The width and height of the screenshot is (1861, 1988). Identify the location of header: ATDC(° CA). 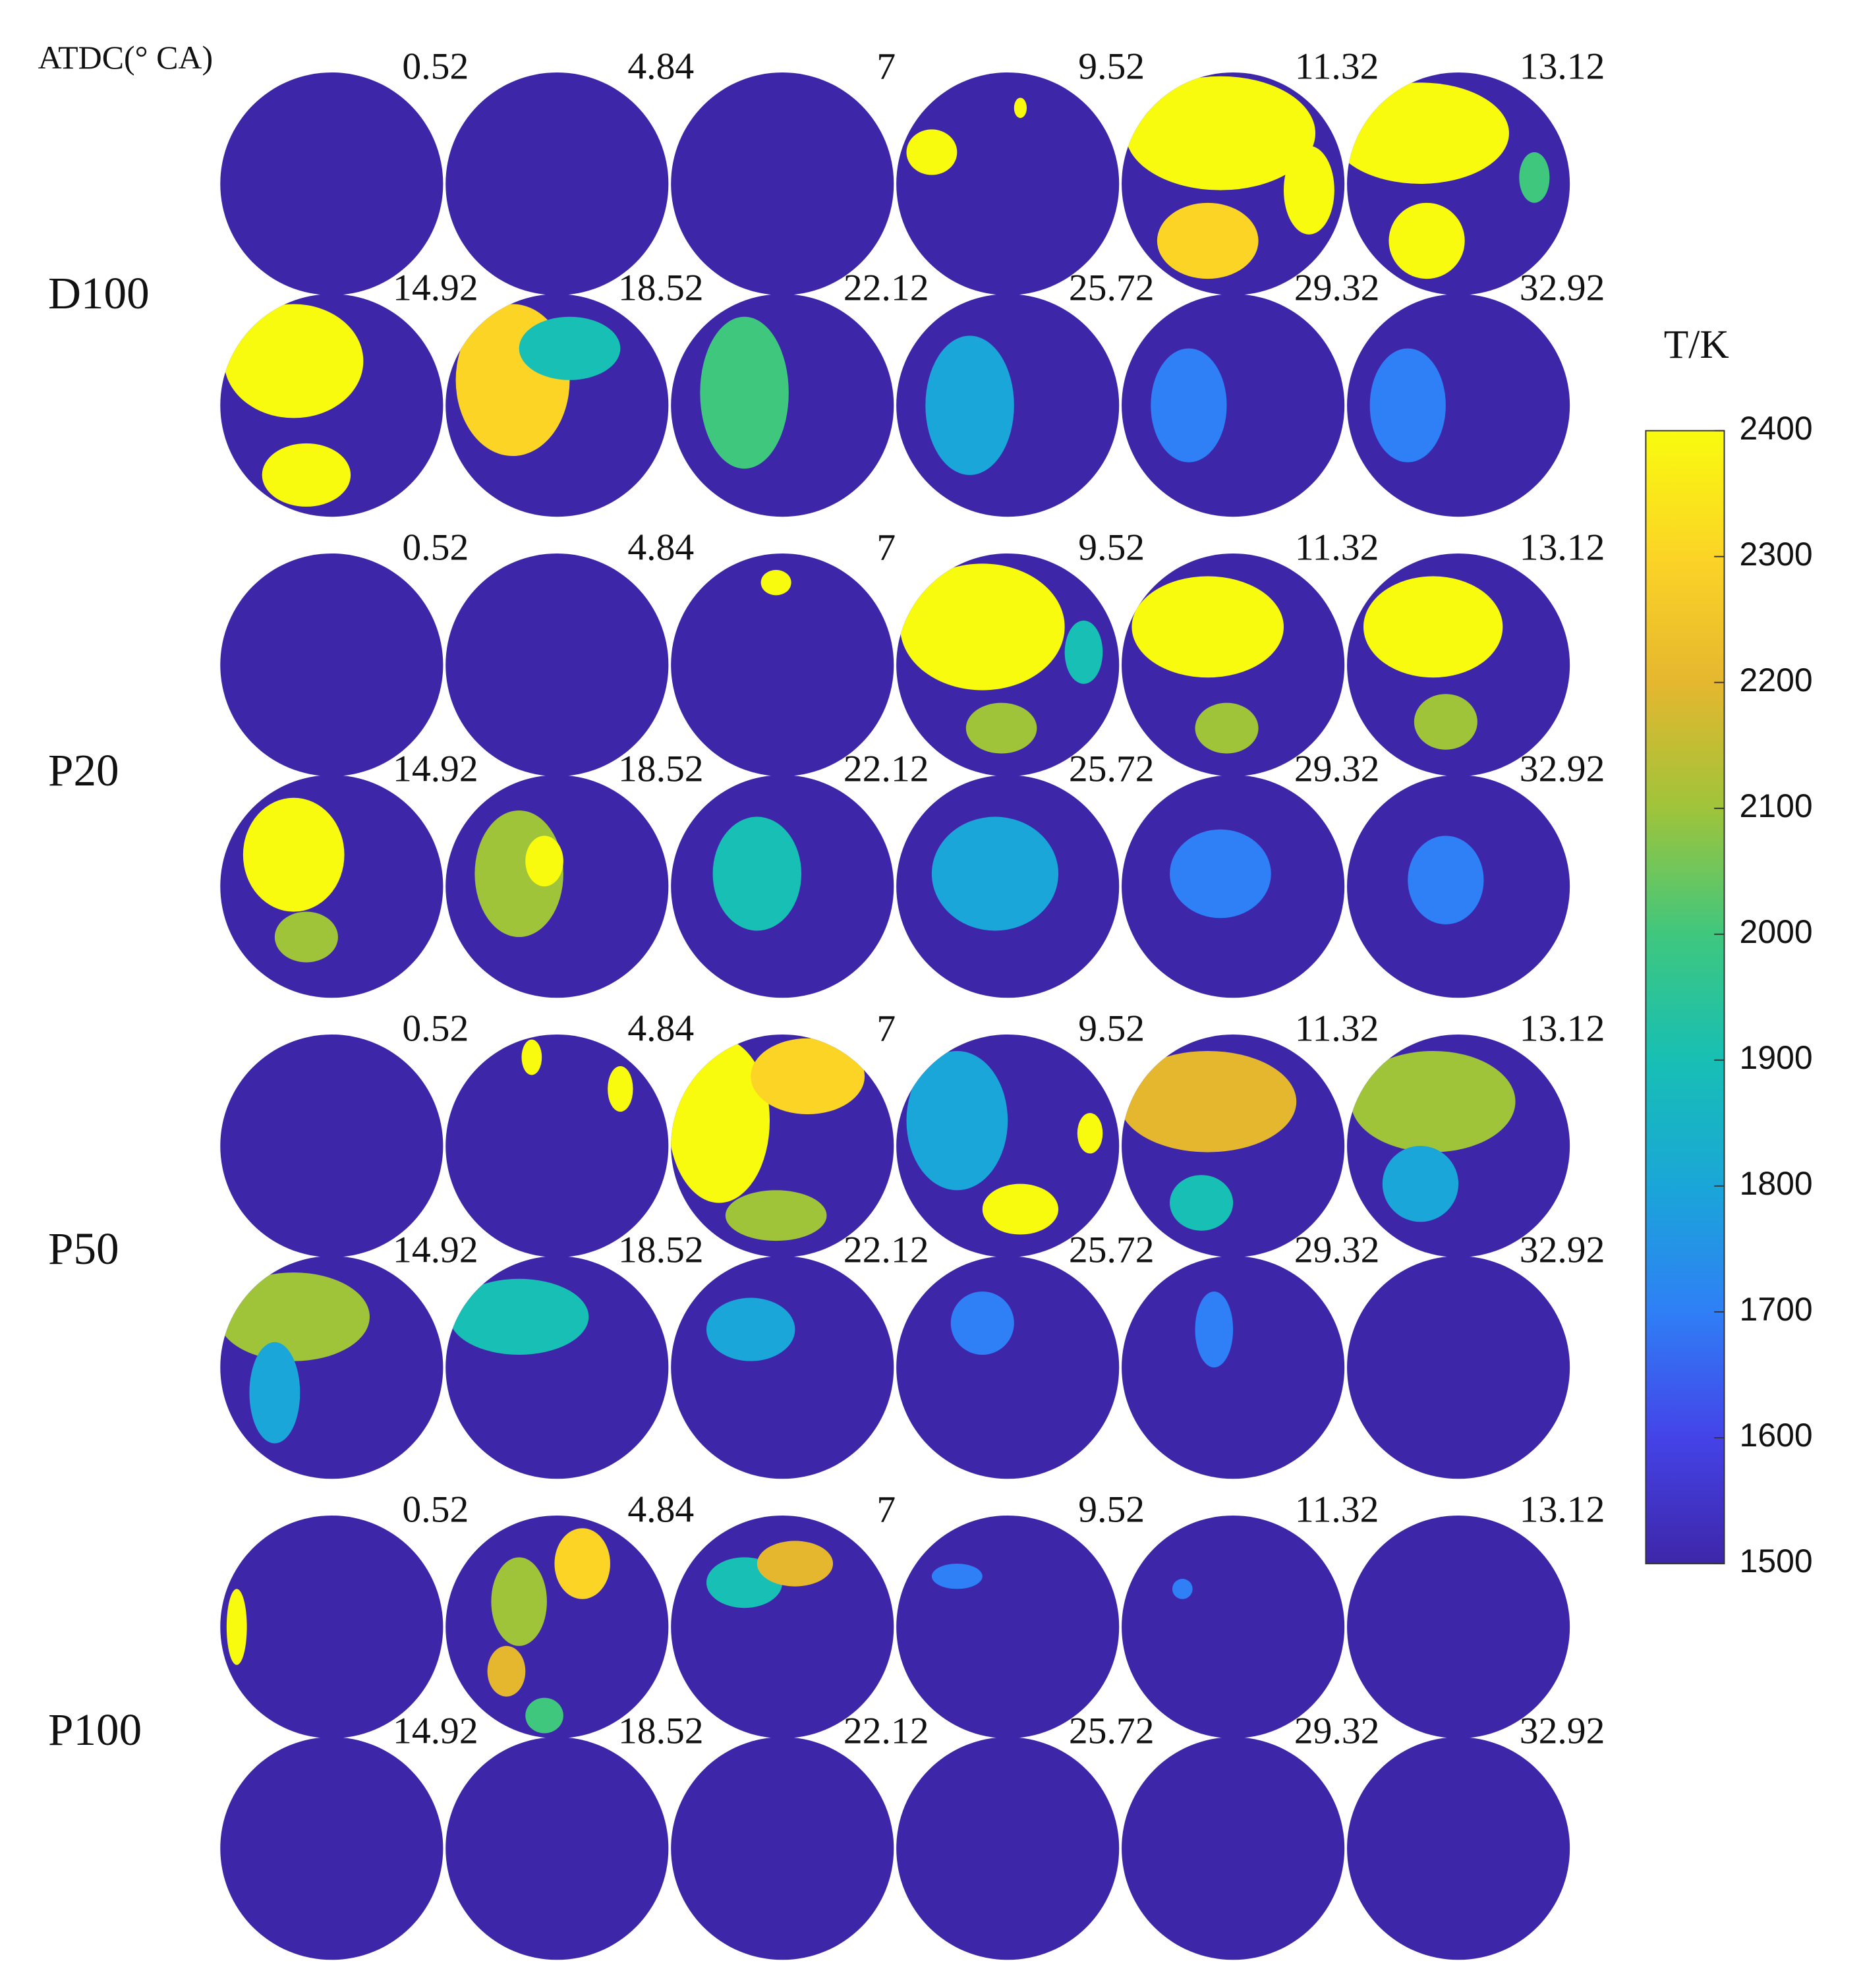
(126, 58).